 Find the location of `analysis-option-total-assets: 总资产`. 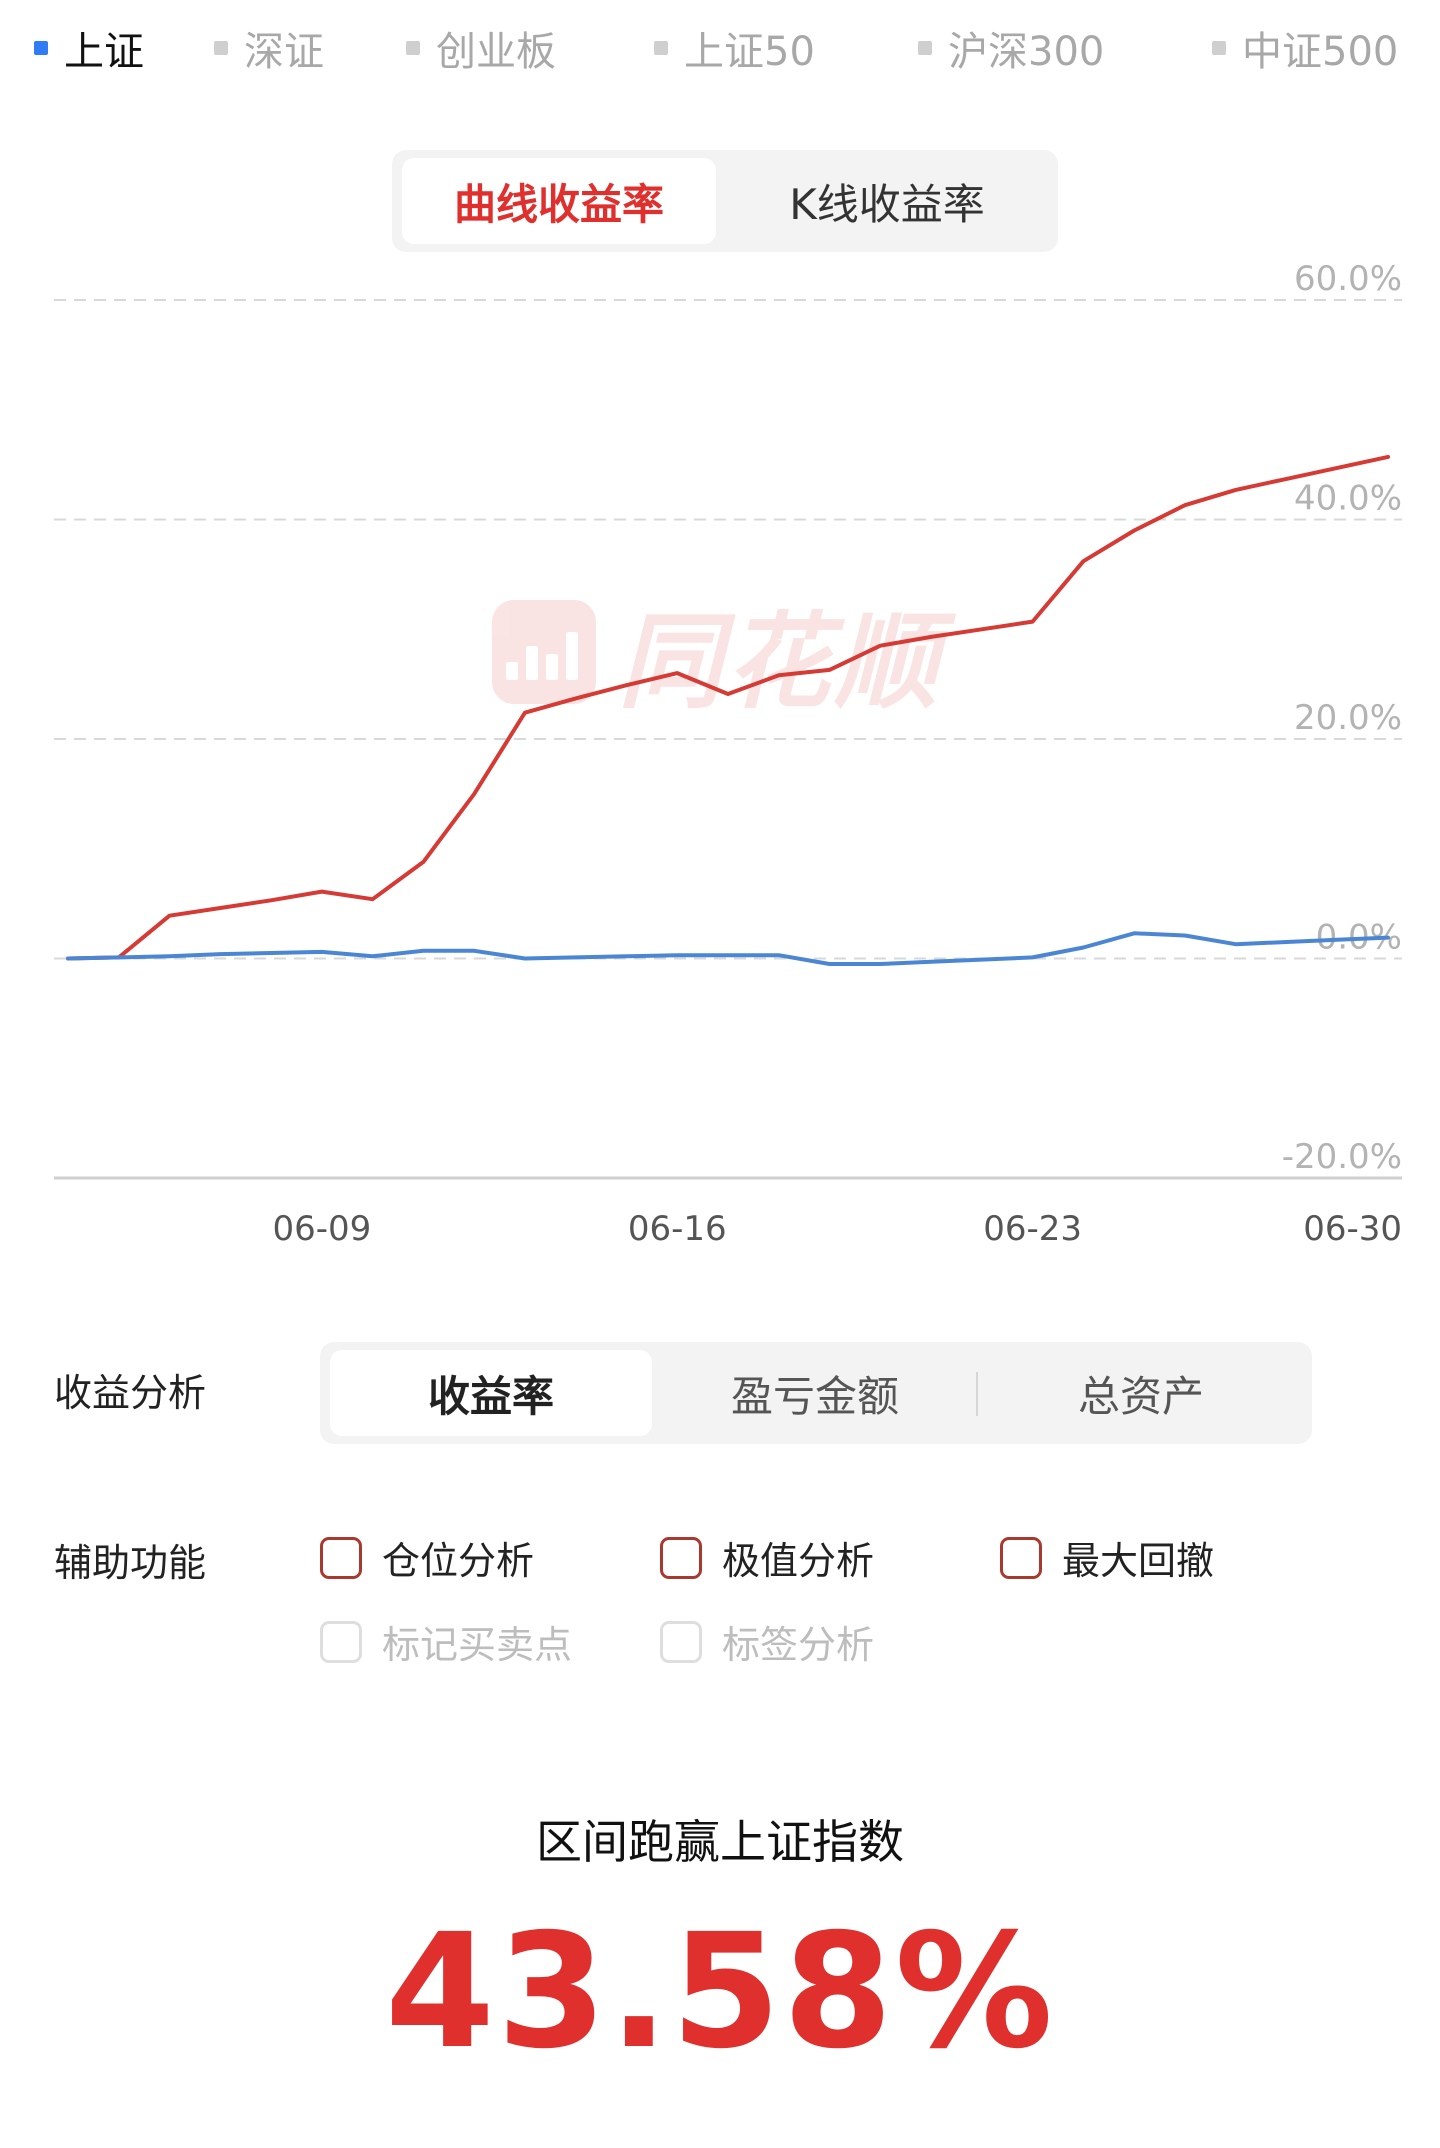

analysis-option-total-assets: 总资产 is located at coordinates (1140, 1396).